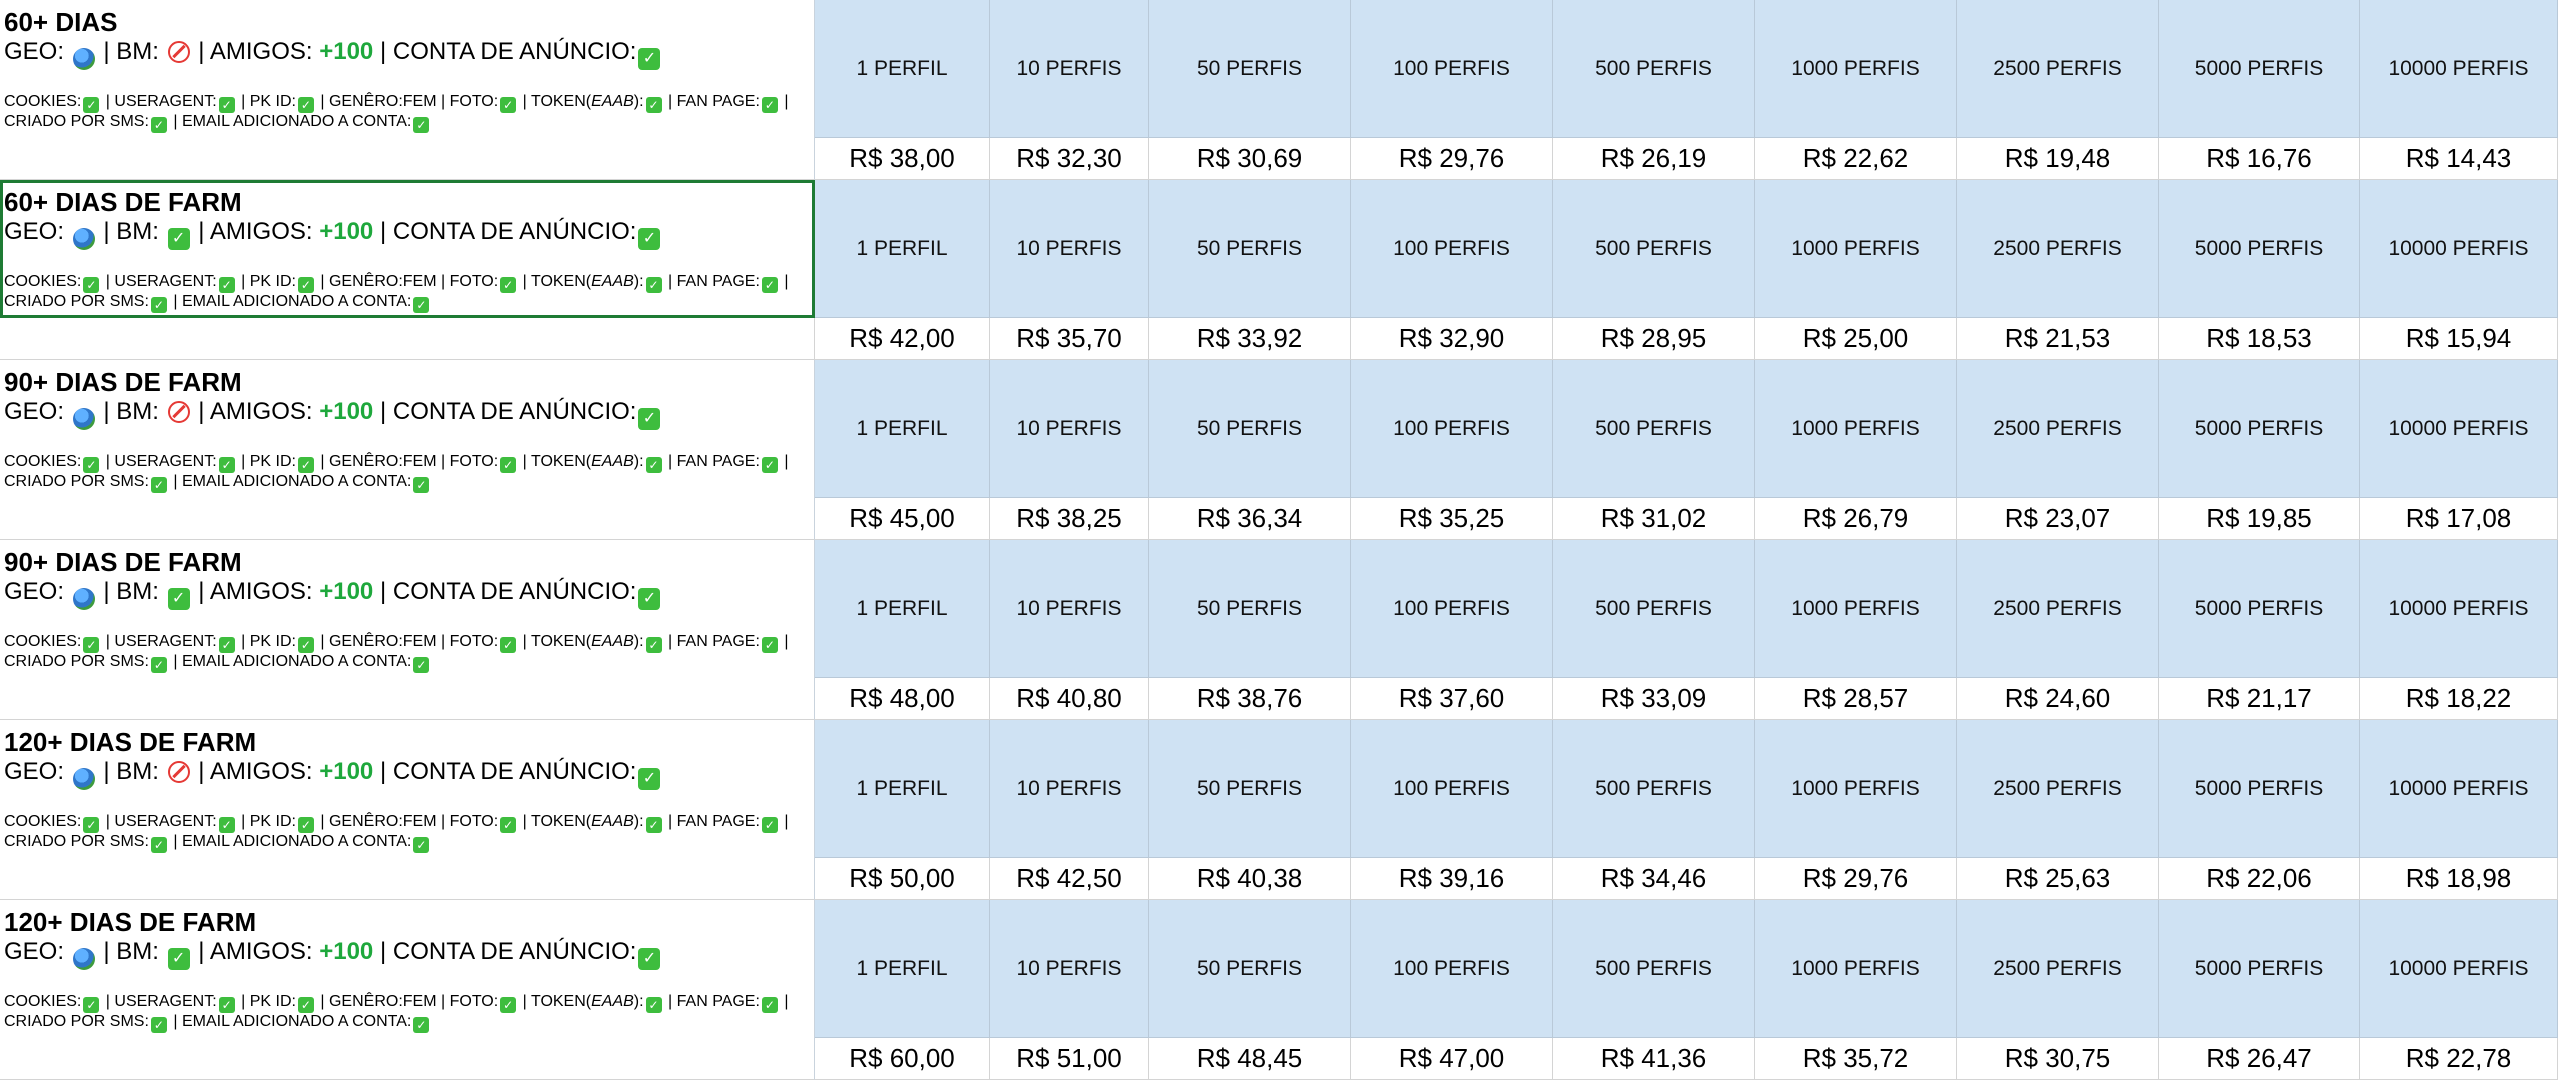 Image resolution: width=2558 pixels, height=1086 pixels. Describe the element at coordinates (1654, 1059) in the screenshot. I see `price-cell: R$ 41,36` at that location.